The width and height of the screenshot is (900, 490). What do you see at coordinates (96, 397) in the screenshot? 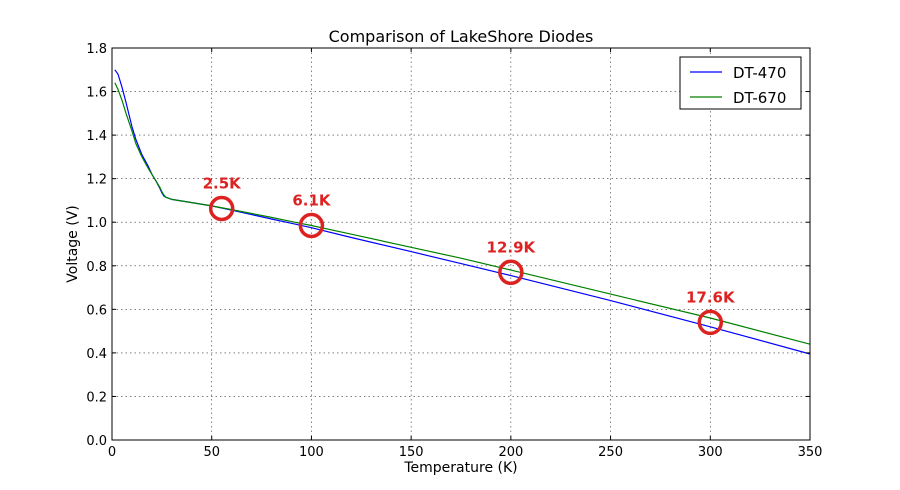
I see `y-tick-label: 0.2` at bounding box center [96, 397].